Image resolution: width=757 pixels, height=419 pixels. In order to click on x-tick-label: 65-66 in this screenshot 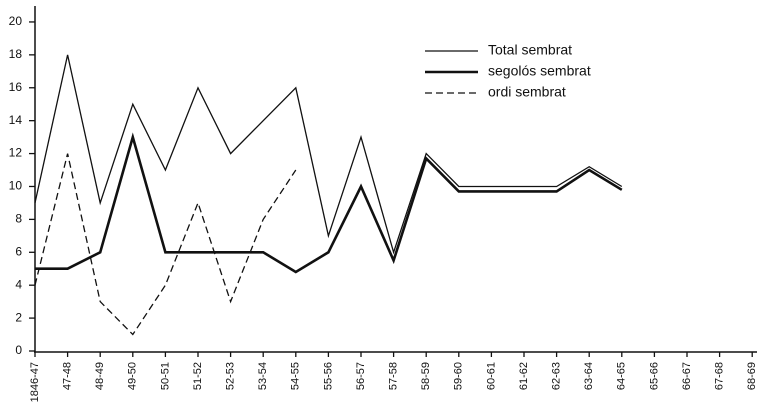, I will do `click(654, 376)`.